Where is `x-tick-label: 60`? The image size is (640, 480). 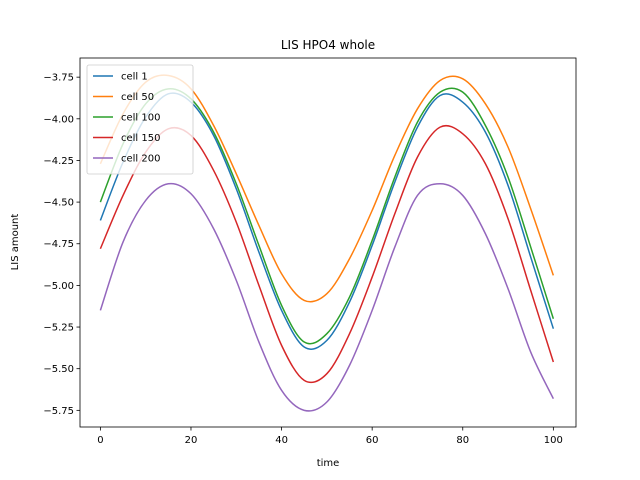 x-tick-label: 60 is located at coordinates (372, 440).